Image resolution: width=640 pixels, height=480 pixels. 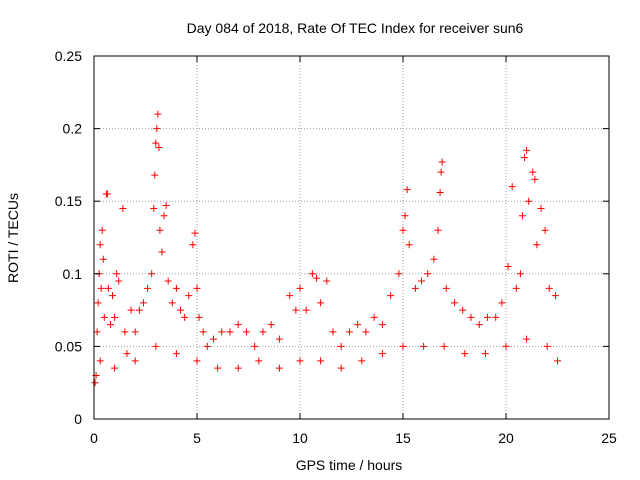 What do you see at coordinates (73, 129) in the screenshot?
I see `y-tick-label: 0.2` at bounding box center [73, 129].